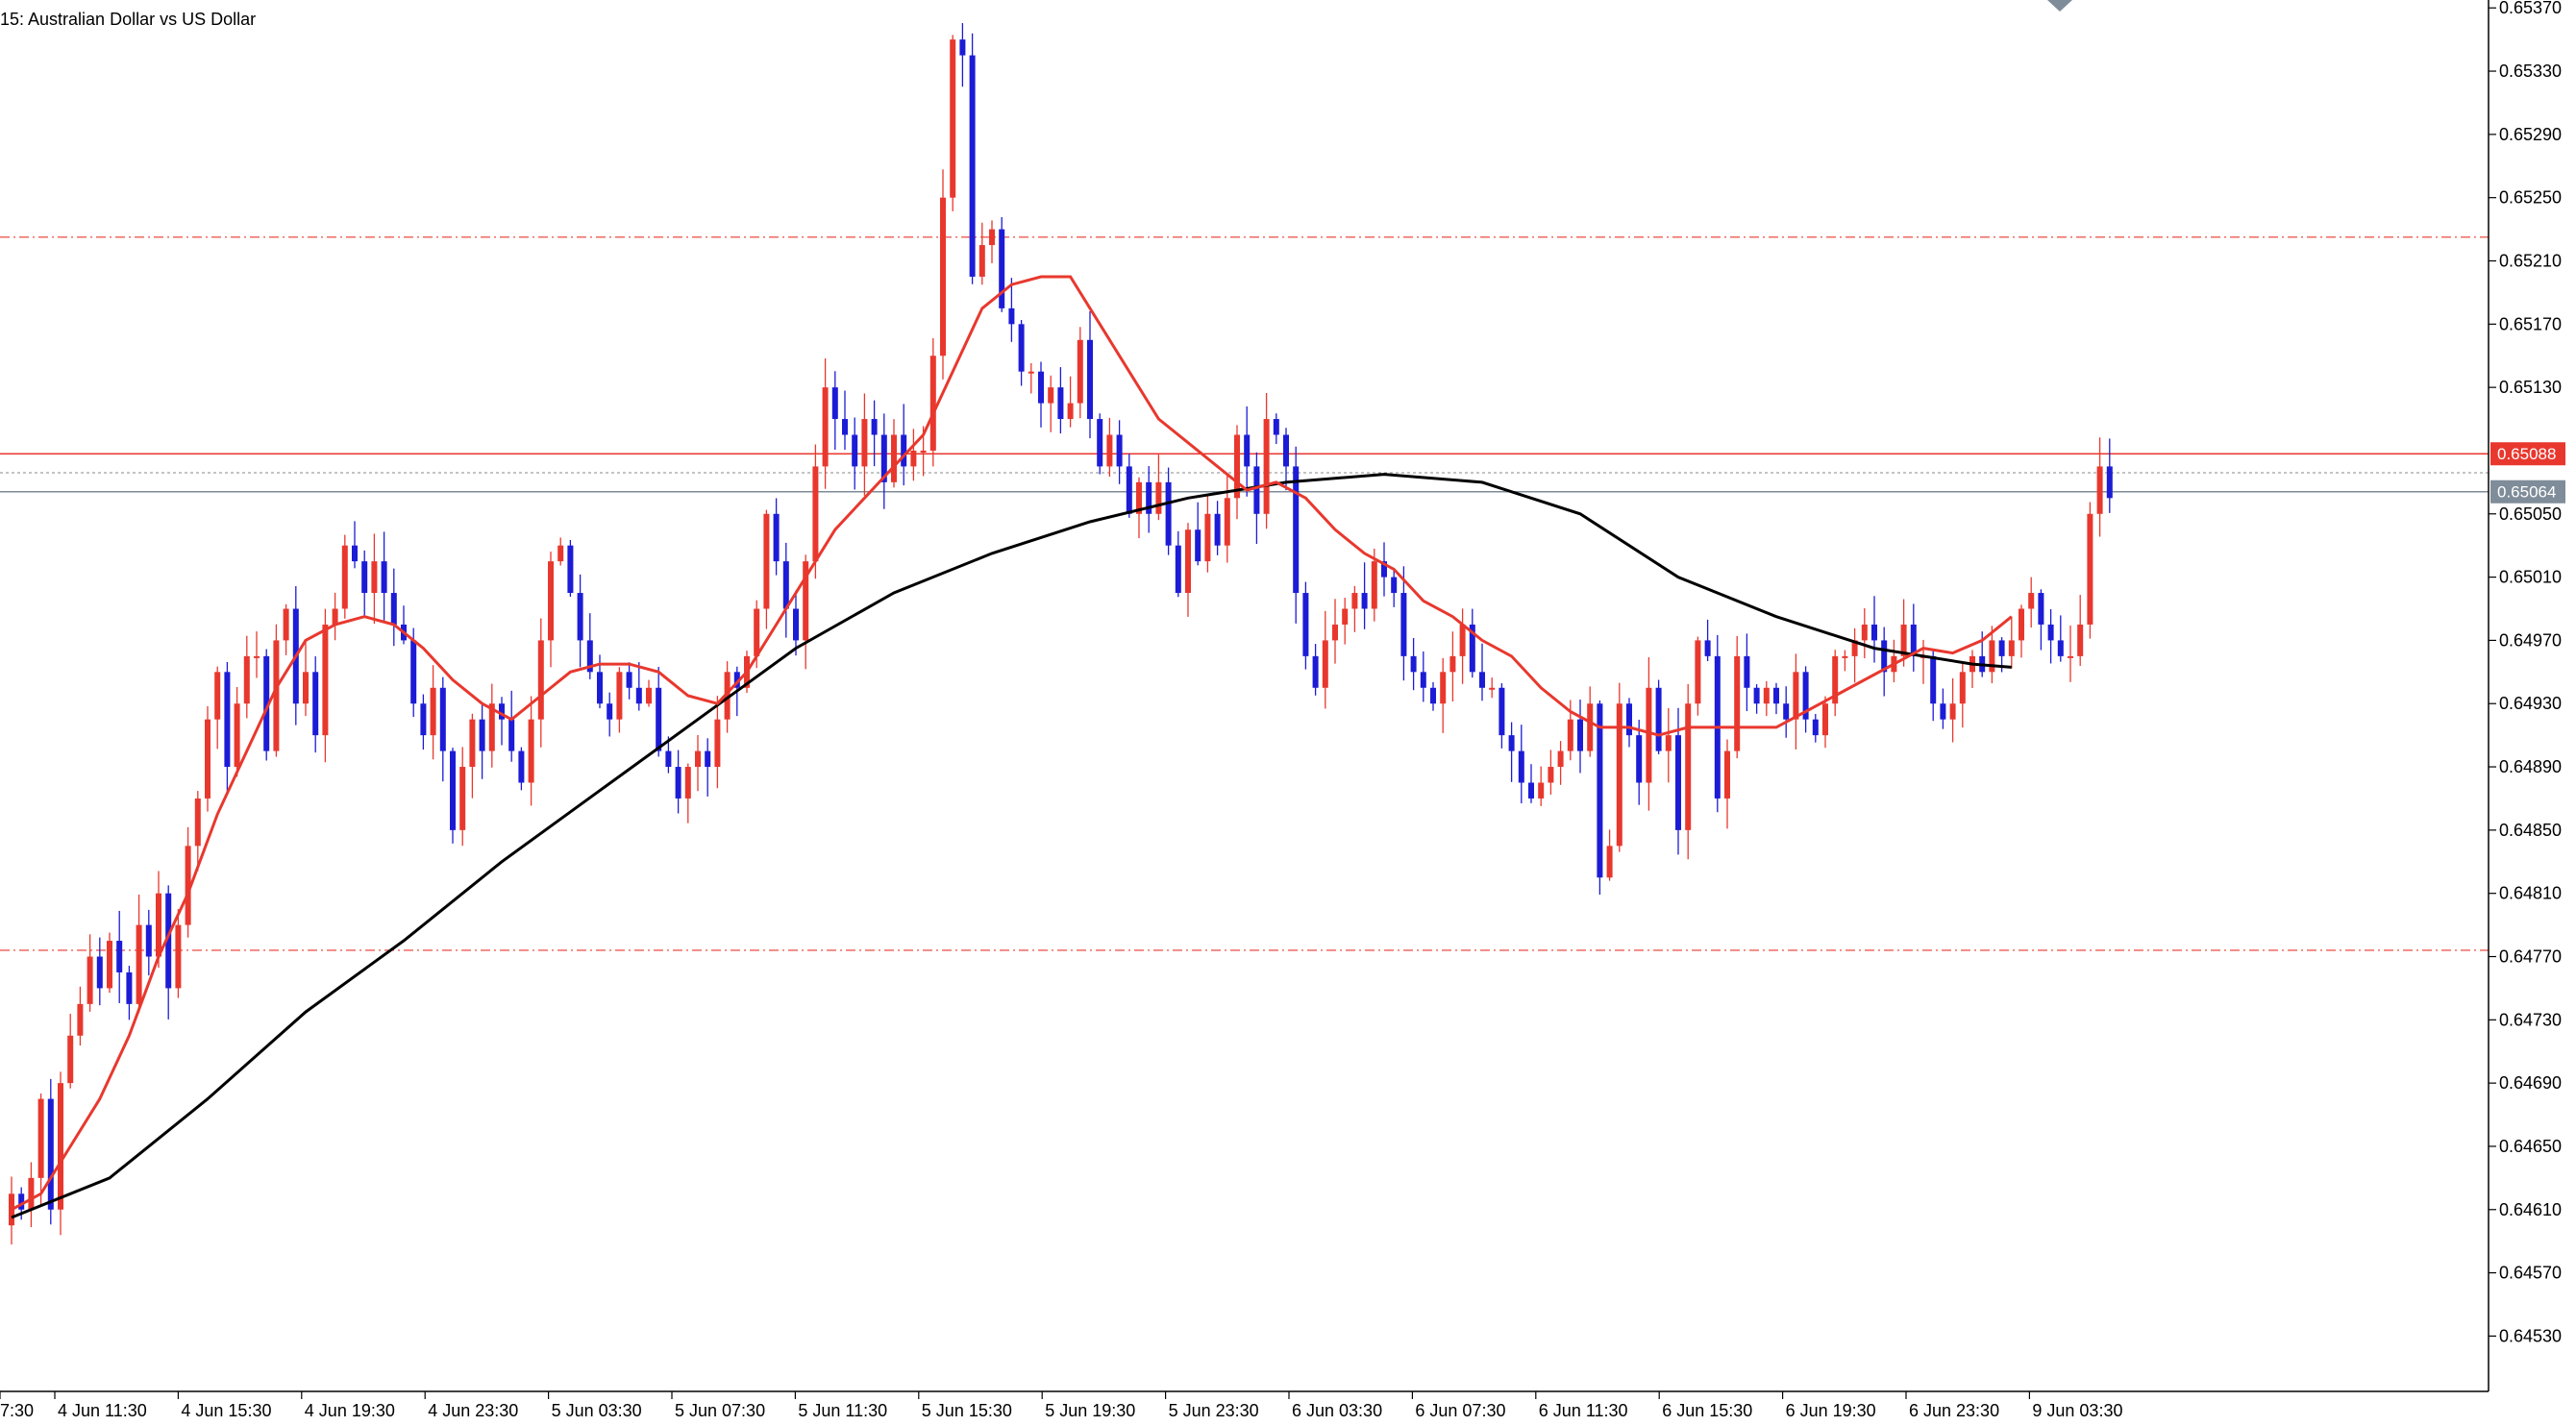 The width and height of the screenshot is (2576, 1426). What do you see at coordinates (2531, 323) in the screenshot?
I see `y-tick-label: 0.65170` at bounding box center [2531, 323].